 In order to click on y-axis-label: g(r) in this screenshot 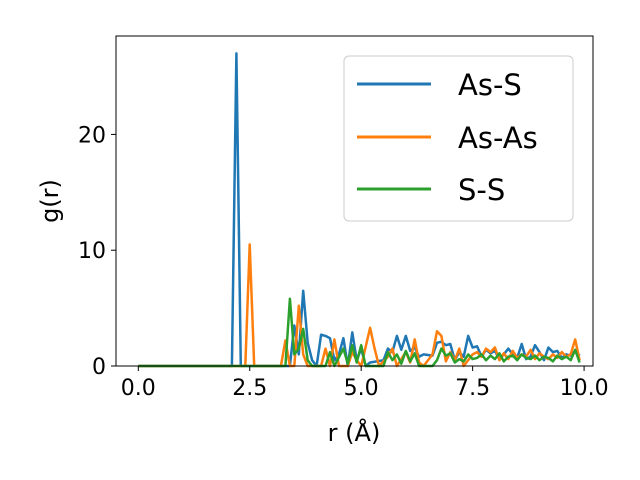, I will do `click(50, 201)`.